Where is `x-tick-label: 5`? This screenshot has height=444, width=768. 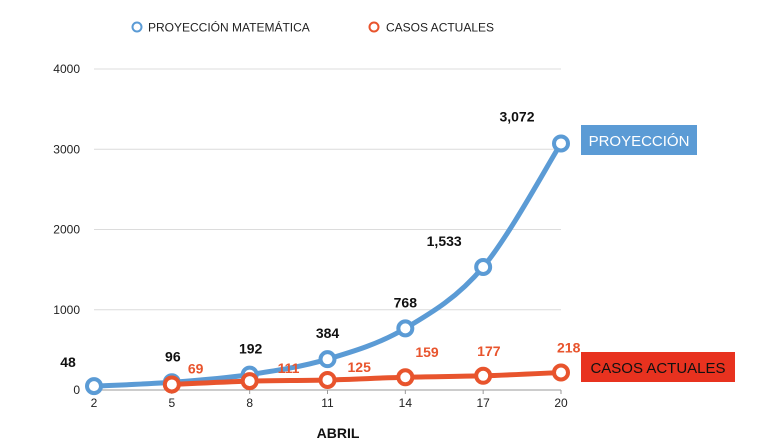
x-tick-label: 5 is located at coordinates (171, 403).